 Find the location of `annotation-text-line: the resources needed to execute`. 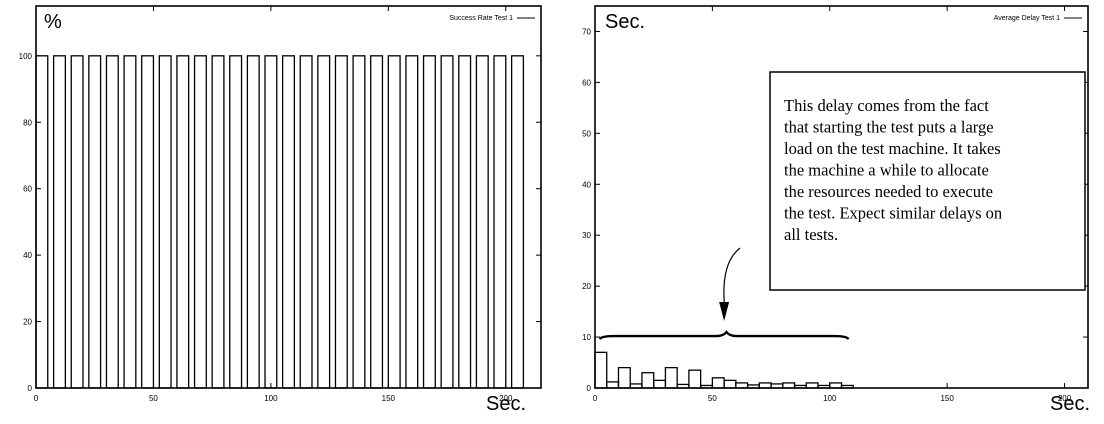

annotation-text-line: the resources needed to execute is located at coordinates (888, 191).